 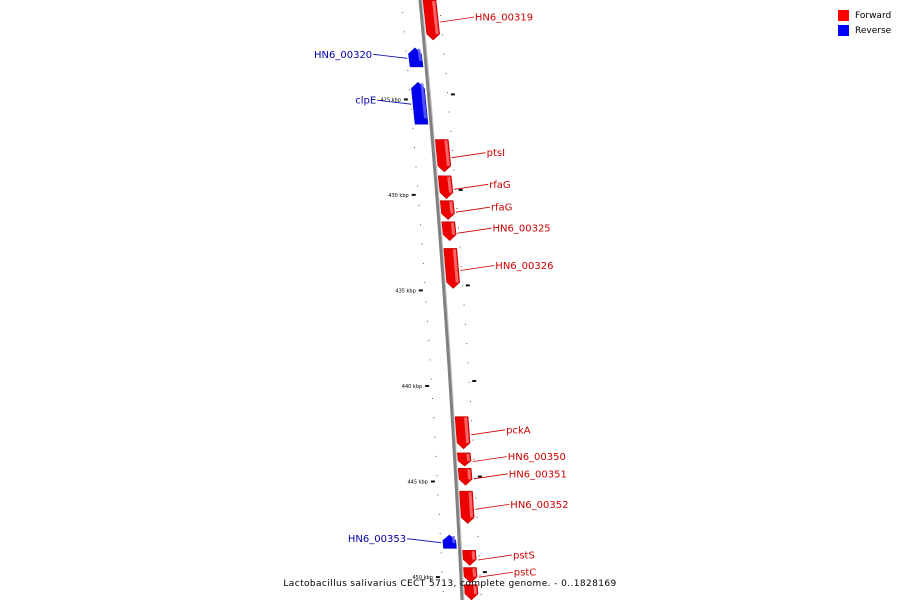 I want to click on gene-label: HN6_00353, so click(x=377, y=539).